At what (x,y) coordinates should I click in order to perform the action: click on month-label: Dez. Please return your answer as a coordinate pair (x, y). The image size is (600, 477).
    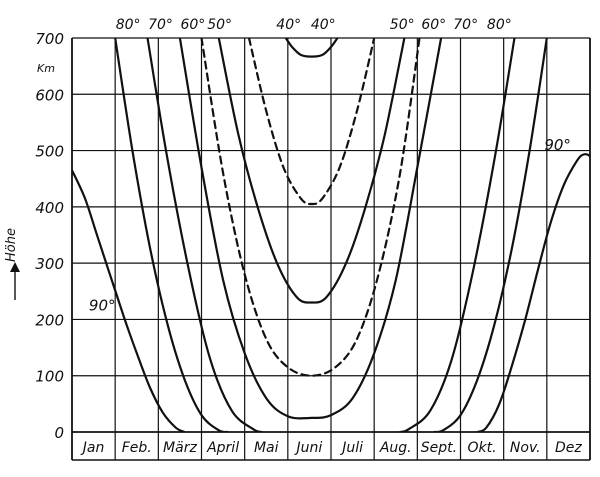
    Looking at the image, I should click on (568, 448).